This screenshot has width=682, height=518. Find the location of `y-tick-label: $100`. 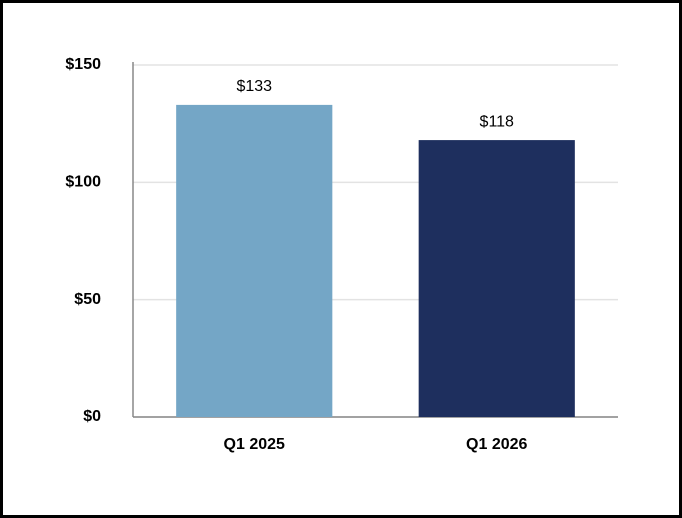

y-tick-label: $100 is located at coordinates (83, 182).